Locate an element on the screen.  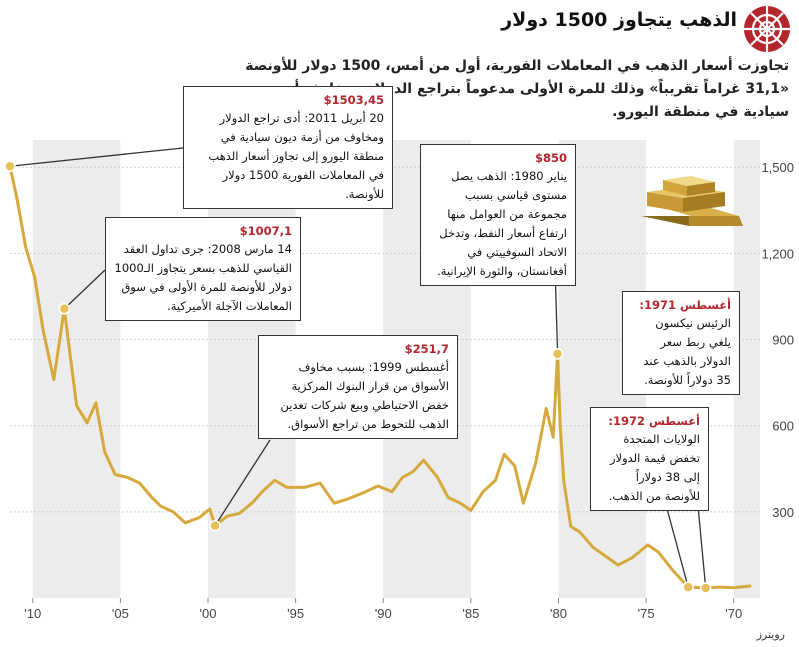
y-tick-label: 1,500 is located at coordinates (777, 167).